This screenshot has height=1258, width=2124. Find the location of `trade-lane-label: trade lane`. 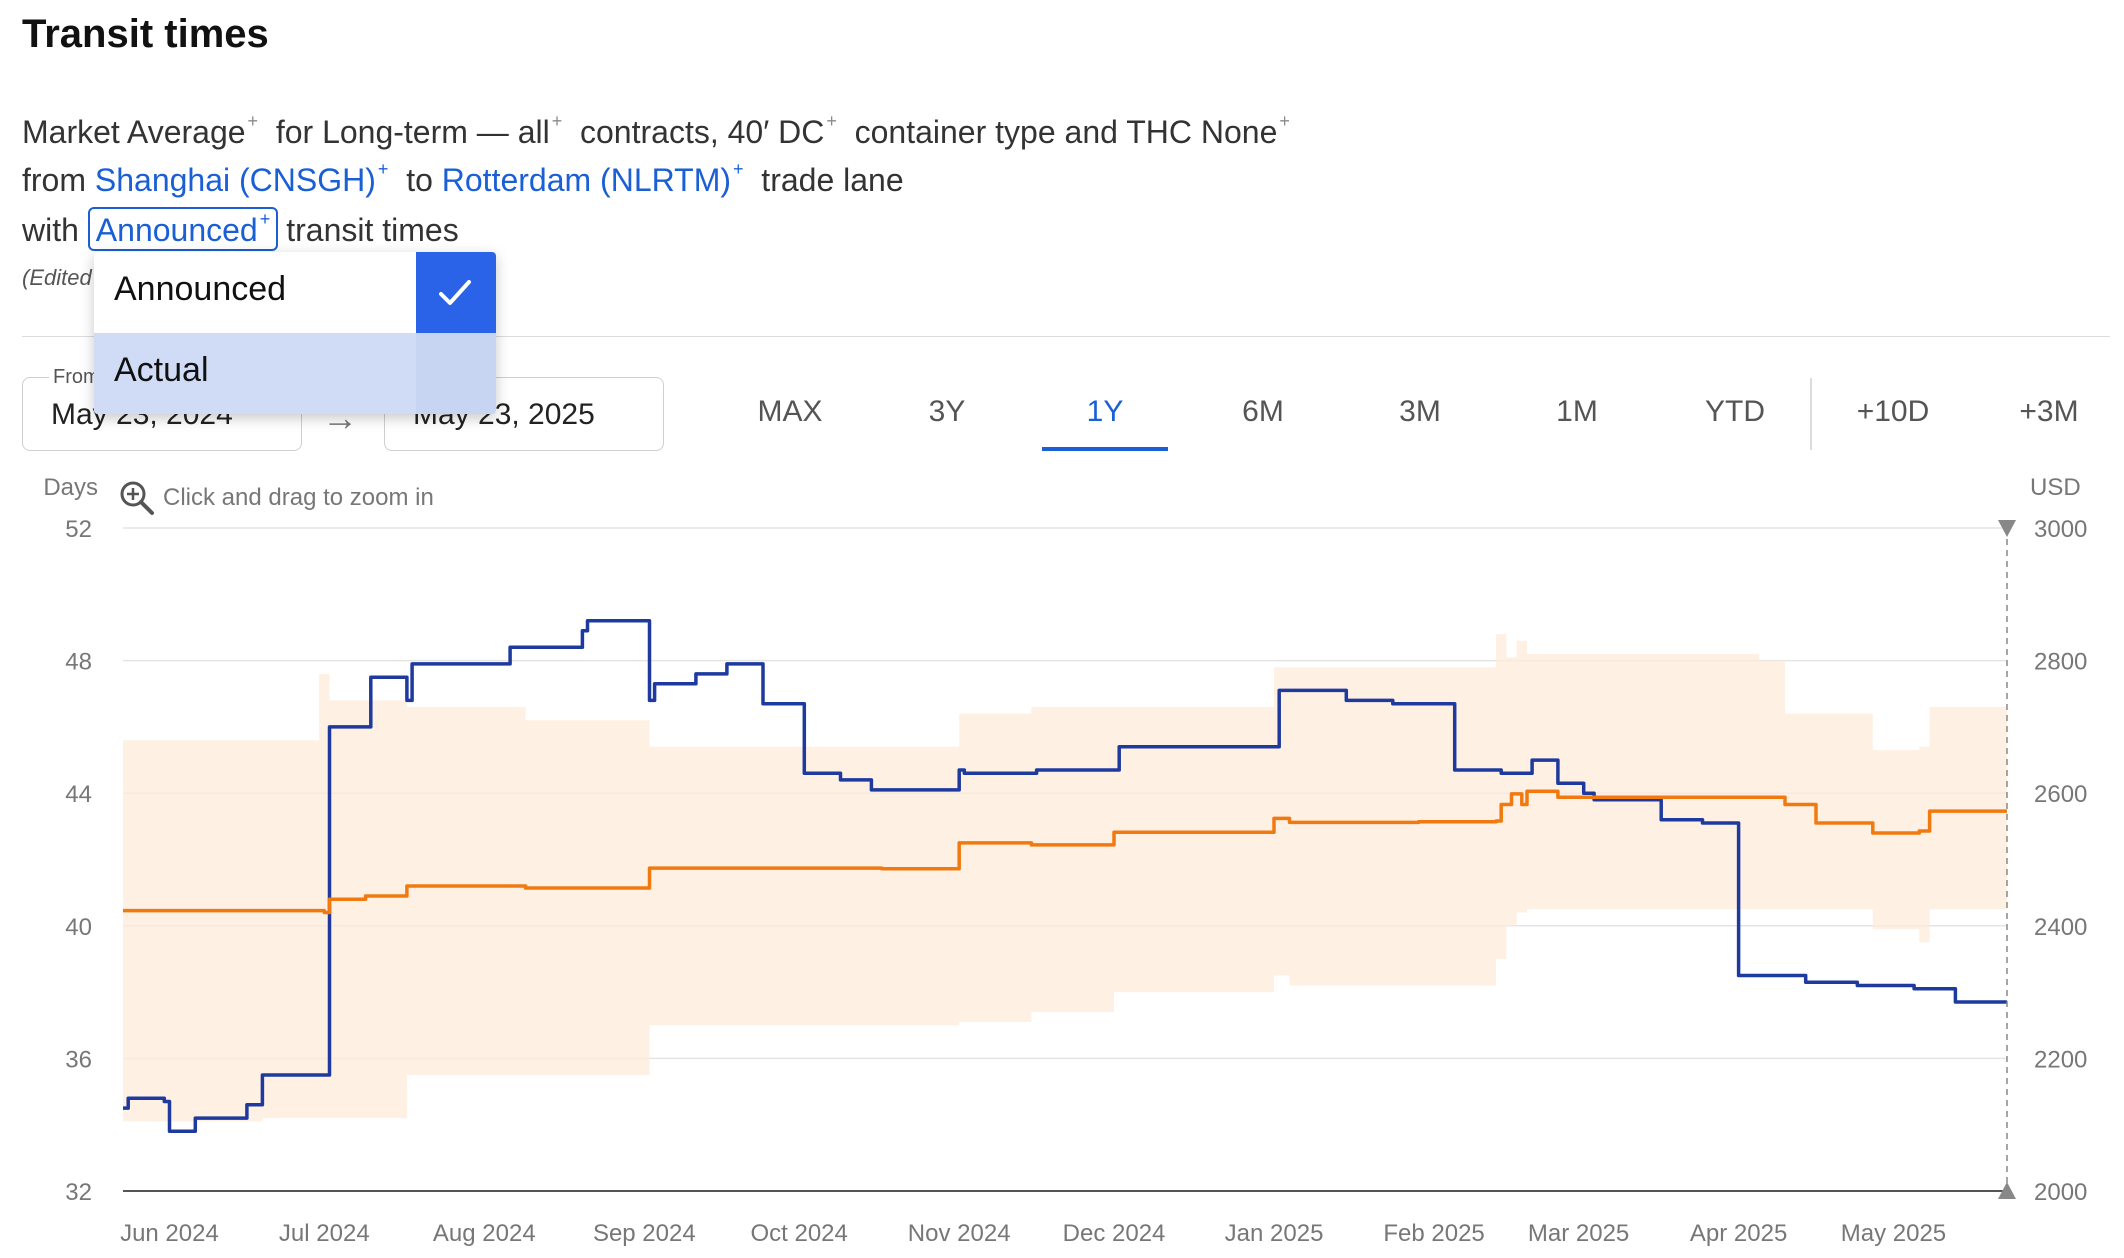

trade-lane-label: trade lane is located at coordinates (832, 180).